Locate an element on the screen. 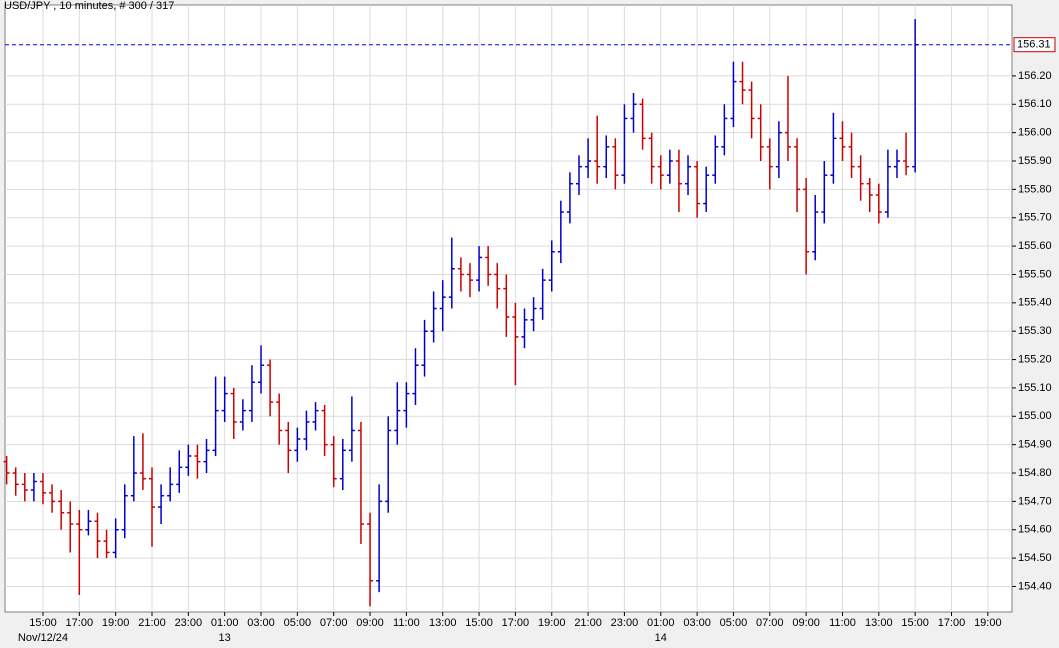 The width and height of the screenshot is (1059, 648). y-tick-label: 156.00 is located at coordinates (1035, 133).